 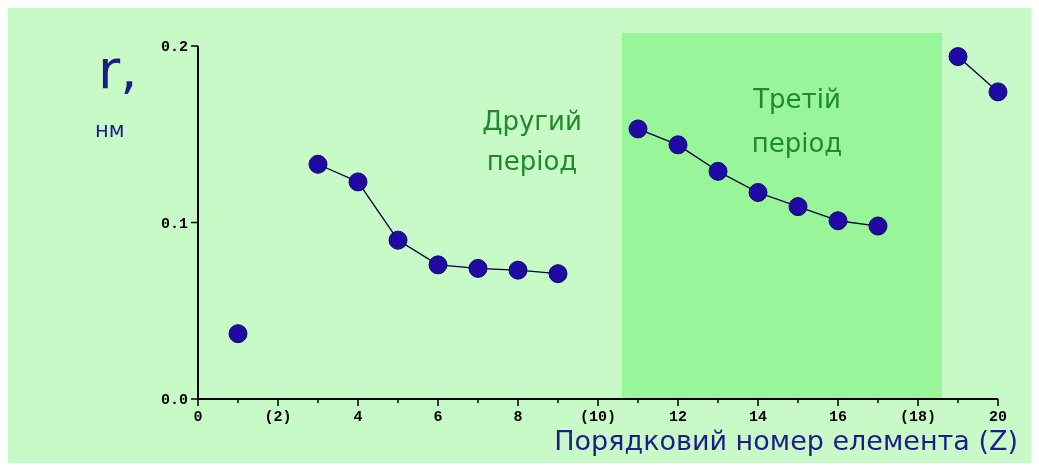 I want to click on x-tick-label: (18), so click(x=918, y=417).